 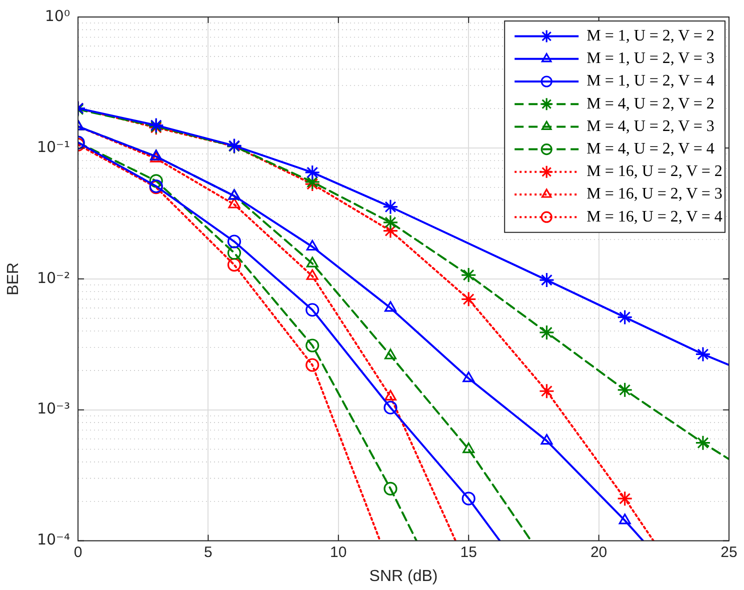 I want to click on legend-label: M = 16, U = 2, V = 4, so click(x=654, y=217).